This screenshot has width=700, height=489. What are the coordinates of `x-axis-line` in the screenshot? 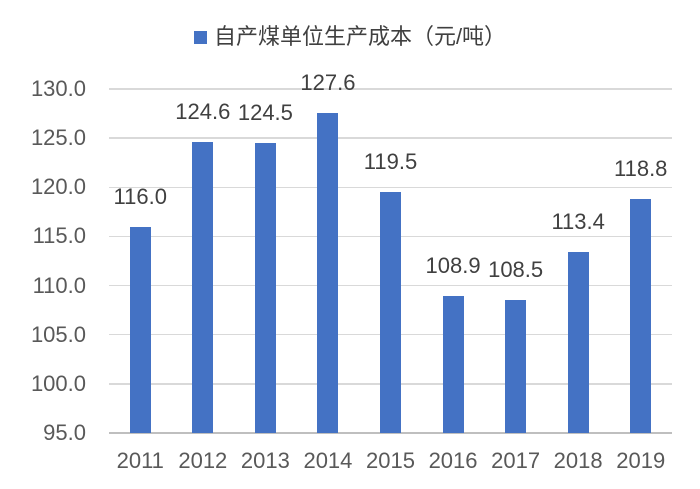 It's located at (390, 433).